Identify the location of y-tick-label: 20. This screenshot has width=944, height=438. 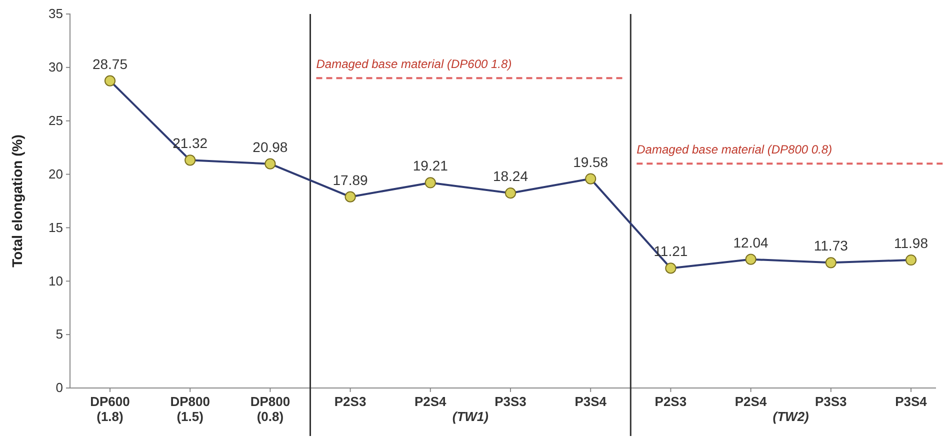
(55, 174).